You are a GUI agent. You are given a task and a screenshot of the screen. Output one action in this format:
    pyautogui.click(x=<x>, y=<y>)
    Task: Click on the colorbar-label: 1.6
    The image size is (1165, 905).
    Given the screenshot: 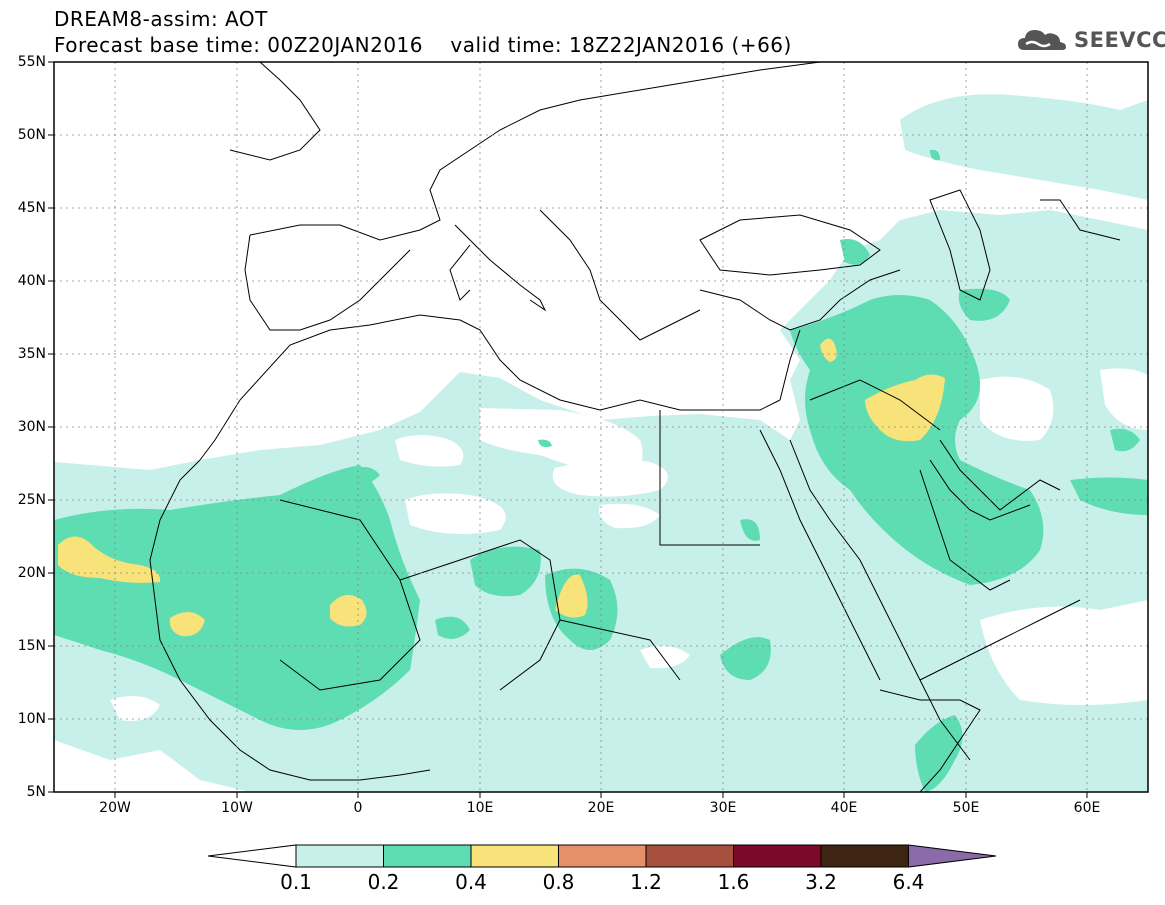 What is the action you would take?
    pyautogui.click(x=733, y=882)
    